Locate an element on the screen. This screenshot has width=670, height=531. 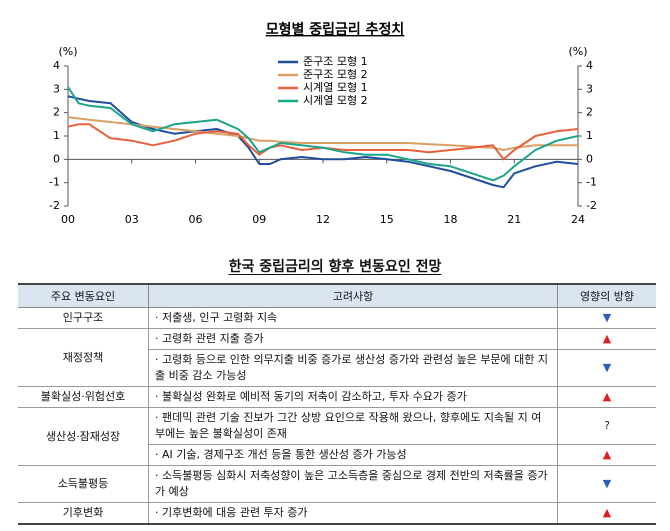
x-tick-label: 00 is located at coordinates (68, 219).